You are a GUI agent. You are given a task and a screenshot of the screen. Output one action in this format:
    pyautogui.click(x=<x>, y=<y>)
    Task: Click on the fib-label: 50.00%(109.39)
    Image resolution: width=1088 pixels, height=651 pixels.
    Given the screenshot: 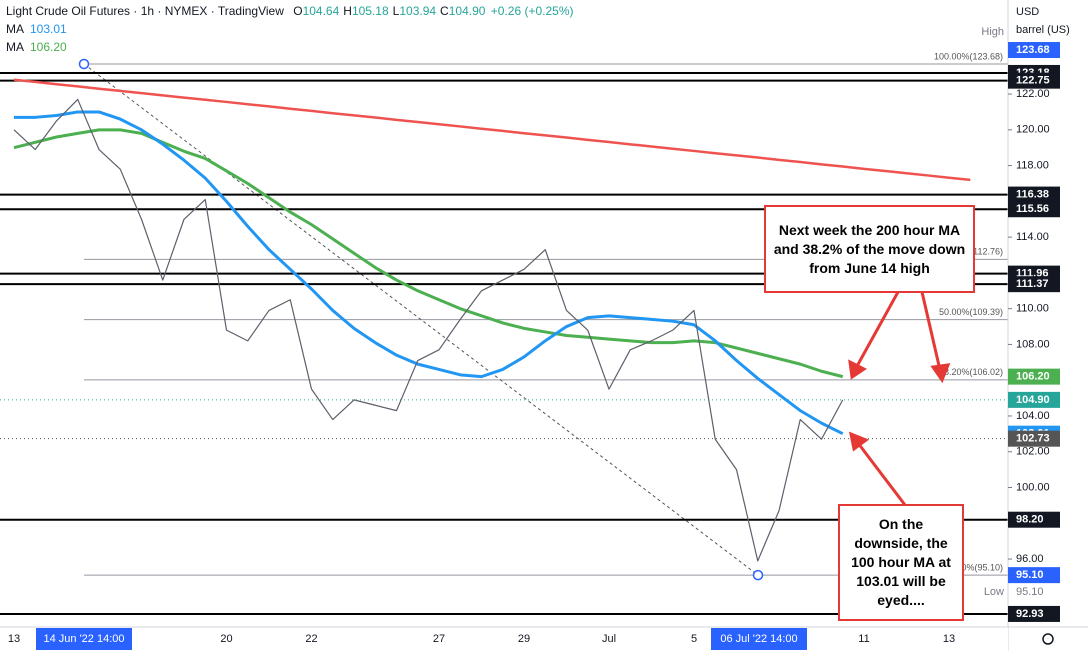 What is the action you would take?
    pyautogui.click(x=971, y=312)
    